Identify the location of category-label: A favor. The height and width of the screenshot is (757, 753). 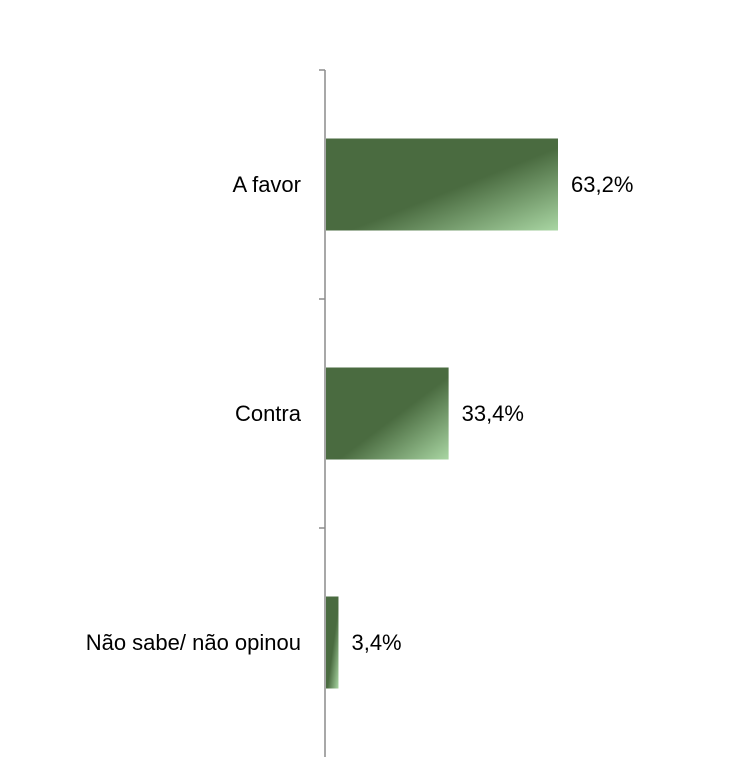
(267, 184).